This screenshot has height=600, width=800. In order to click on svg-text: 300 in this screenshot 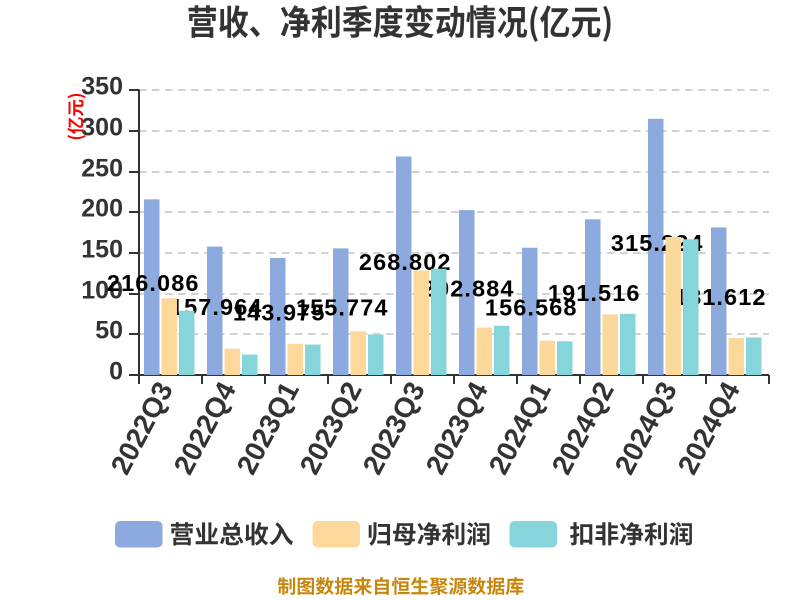, I will do `click(102, 128)`.